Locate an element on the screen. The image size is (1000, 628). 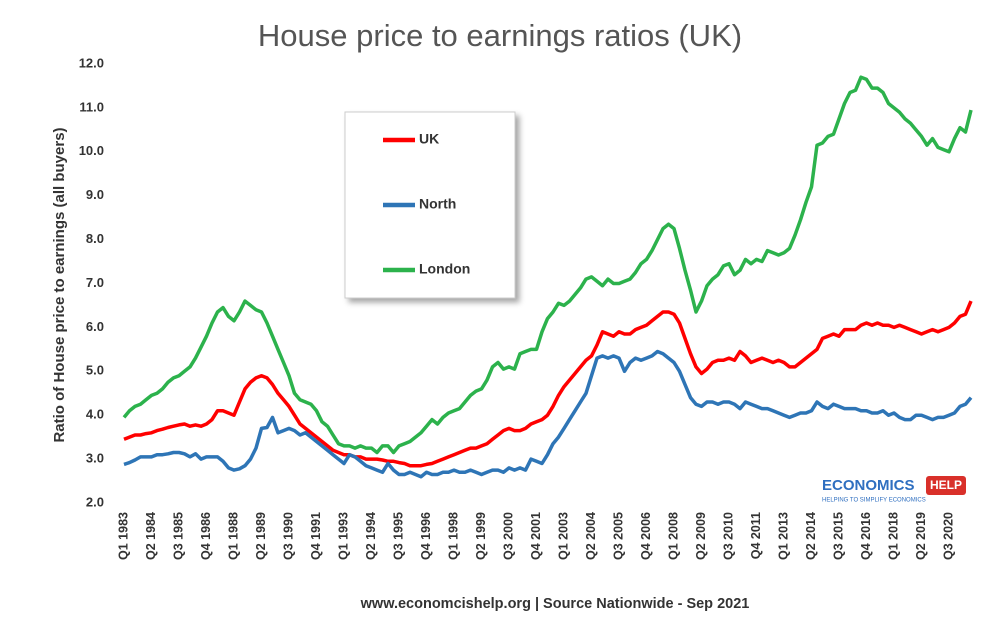
x-tick-label: Q1 2018 is located at coordinates (893, 536).